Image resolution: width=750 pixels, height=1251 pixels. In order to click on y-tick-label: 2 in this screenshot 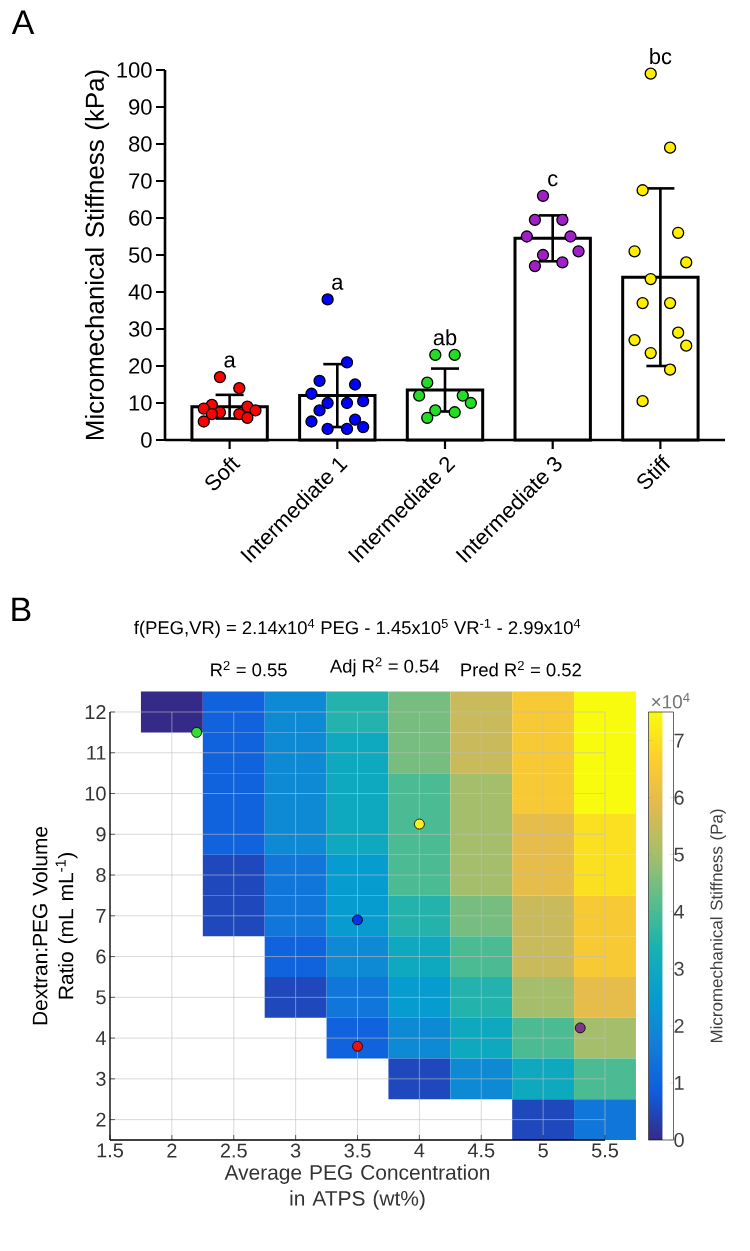, I will do `click(101, 1119)`.